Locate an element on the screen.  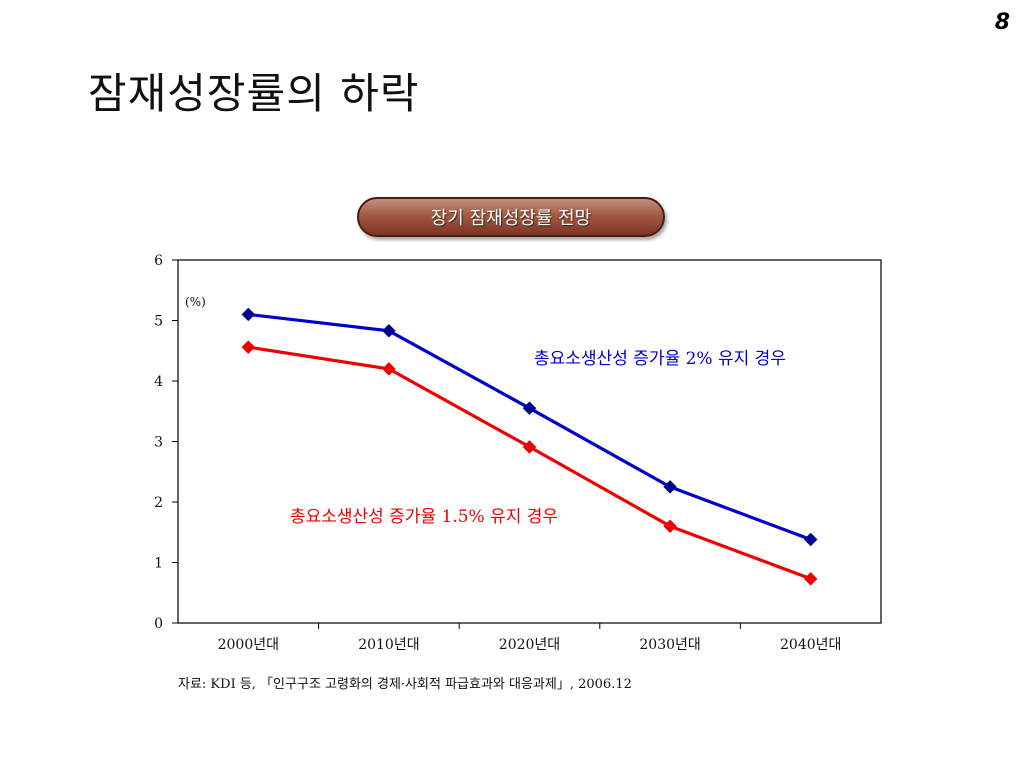
y-tick-label: 0 is located at coordinates (158, 624).